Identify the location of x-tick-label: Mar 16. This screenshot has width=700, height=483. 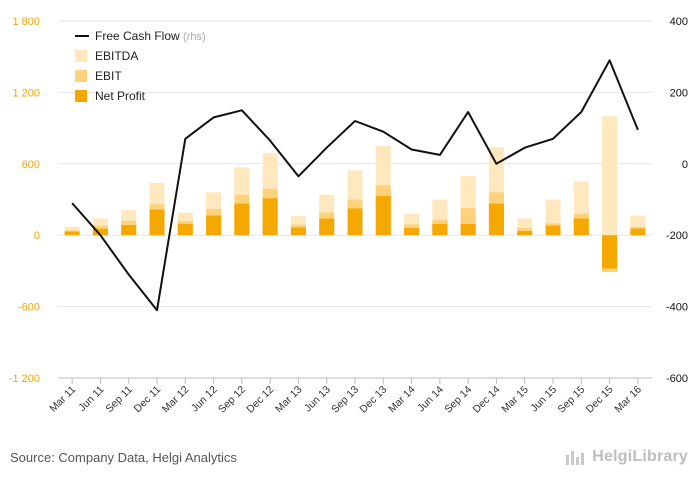
(628, 400).